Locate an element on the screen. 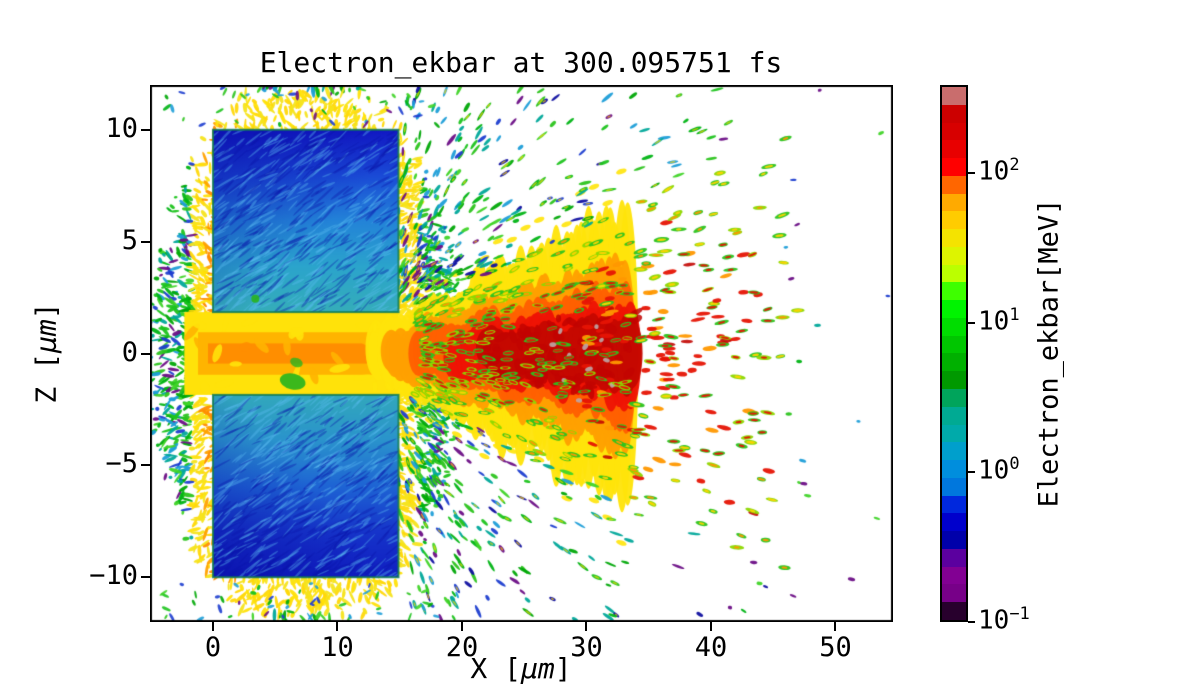 The height and width of the screenshot is (700, 1200). colorbar-tick-label: 10¹ is located at coordinates (999, 320).